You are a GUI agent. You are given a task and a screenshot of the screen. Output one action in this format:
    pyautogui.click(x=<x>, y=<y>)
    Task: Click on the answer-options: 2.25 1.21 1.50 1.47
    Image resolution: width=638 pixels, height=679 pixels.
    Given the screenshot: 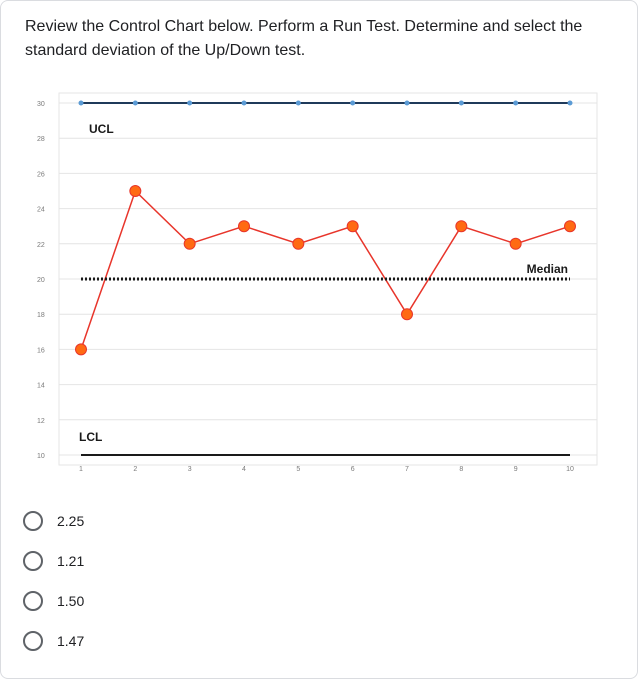 What is the action you would take?
    pyautogui.click(x=173, y=581)
    